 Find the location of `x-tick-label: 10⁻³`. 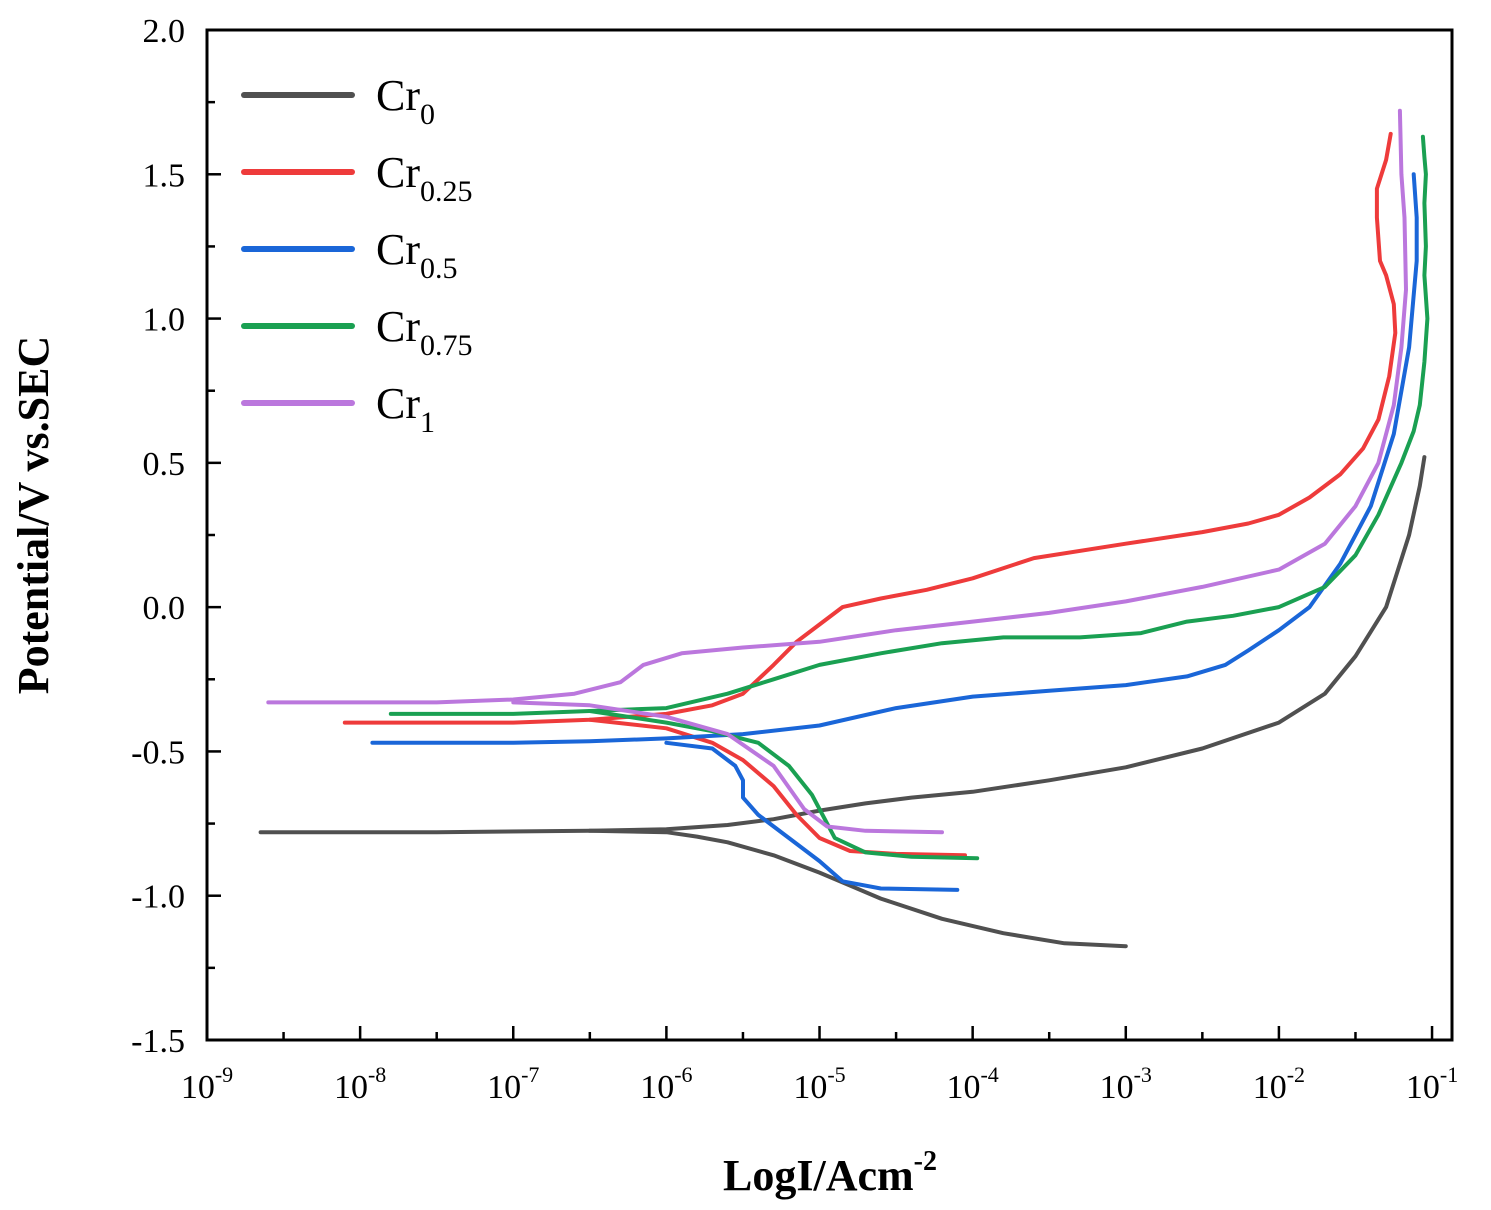

x-tick-label: 10⁻³ is located at coordinates (1126, 1084).